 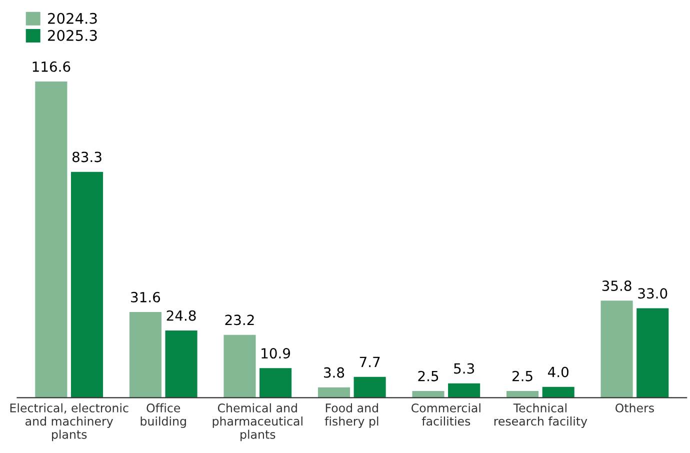 I want to click on data-label: 5.3, so click(x=464, y=368).